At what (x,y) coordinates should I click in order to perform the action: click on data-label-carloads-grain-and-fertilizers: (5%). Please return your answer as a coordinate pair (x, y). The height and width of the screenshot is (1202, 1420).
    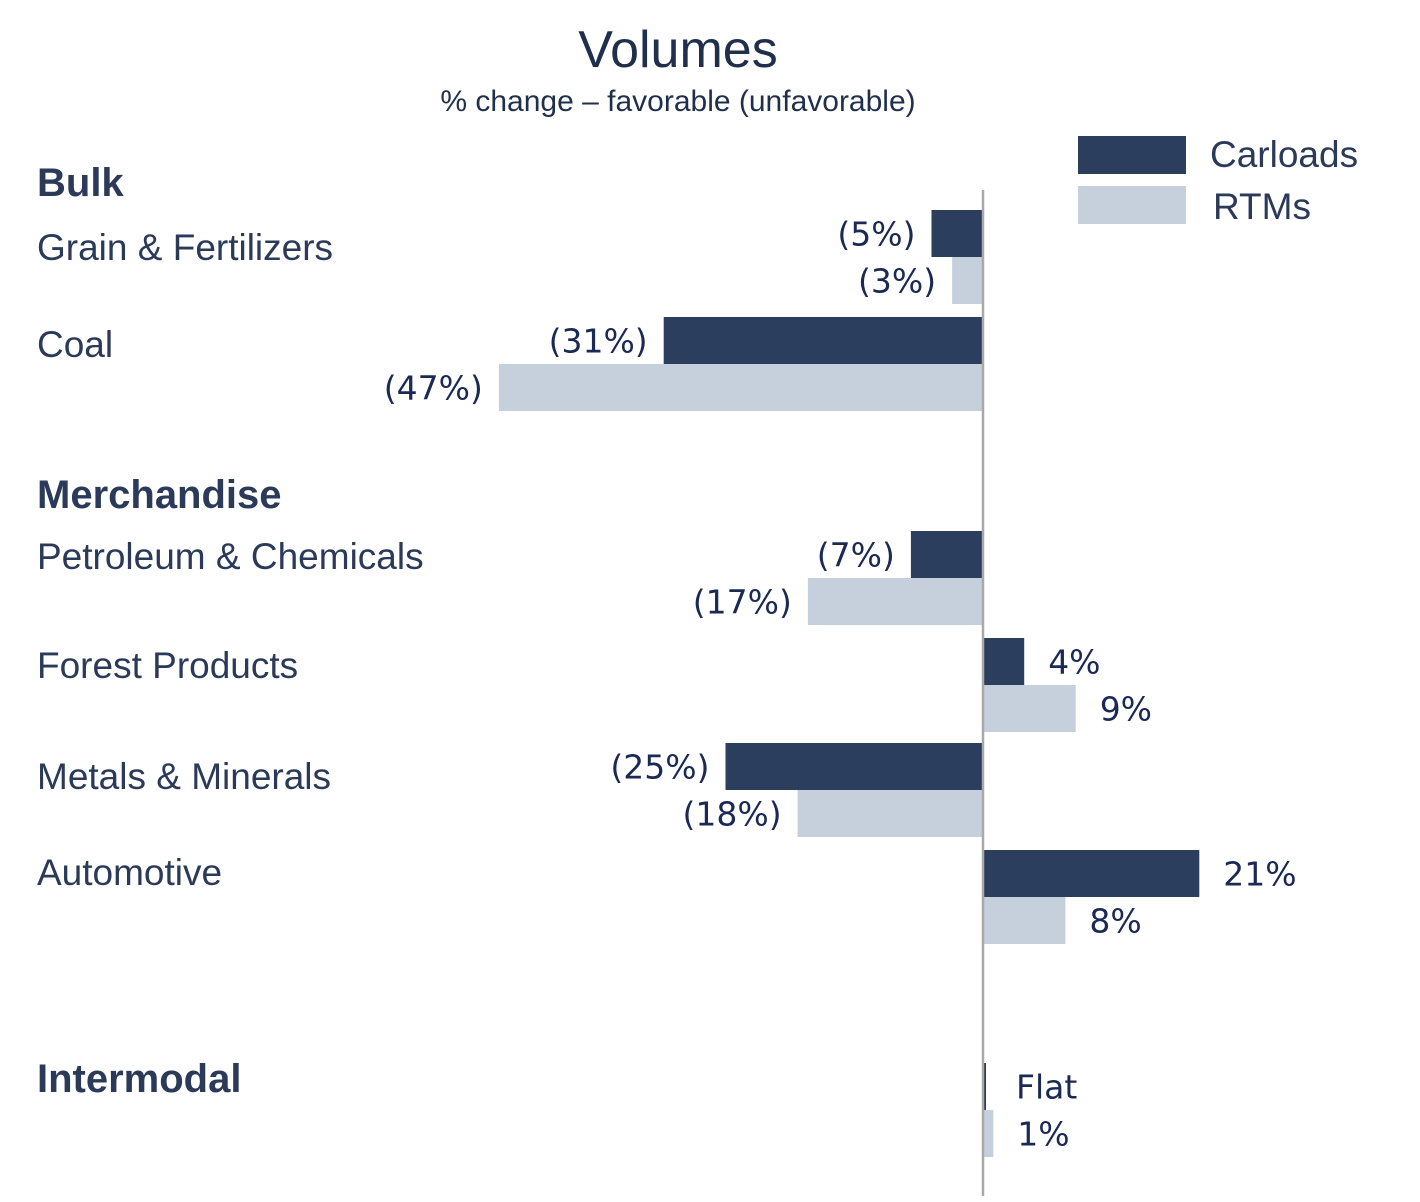
    Looking at the image, I should click on (876, 234).